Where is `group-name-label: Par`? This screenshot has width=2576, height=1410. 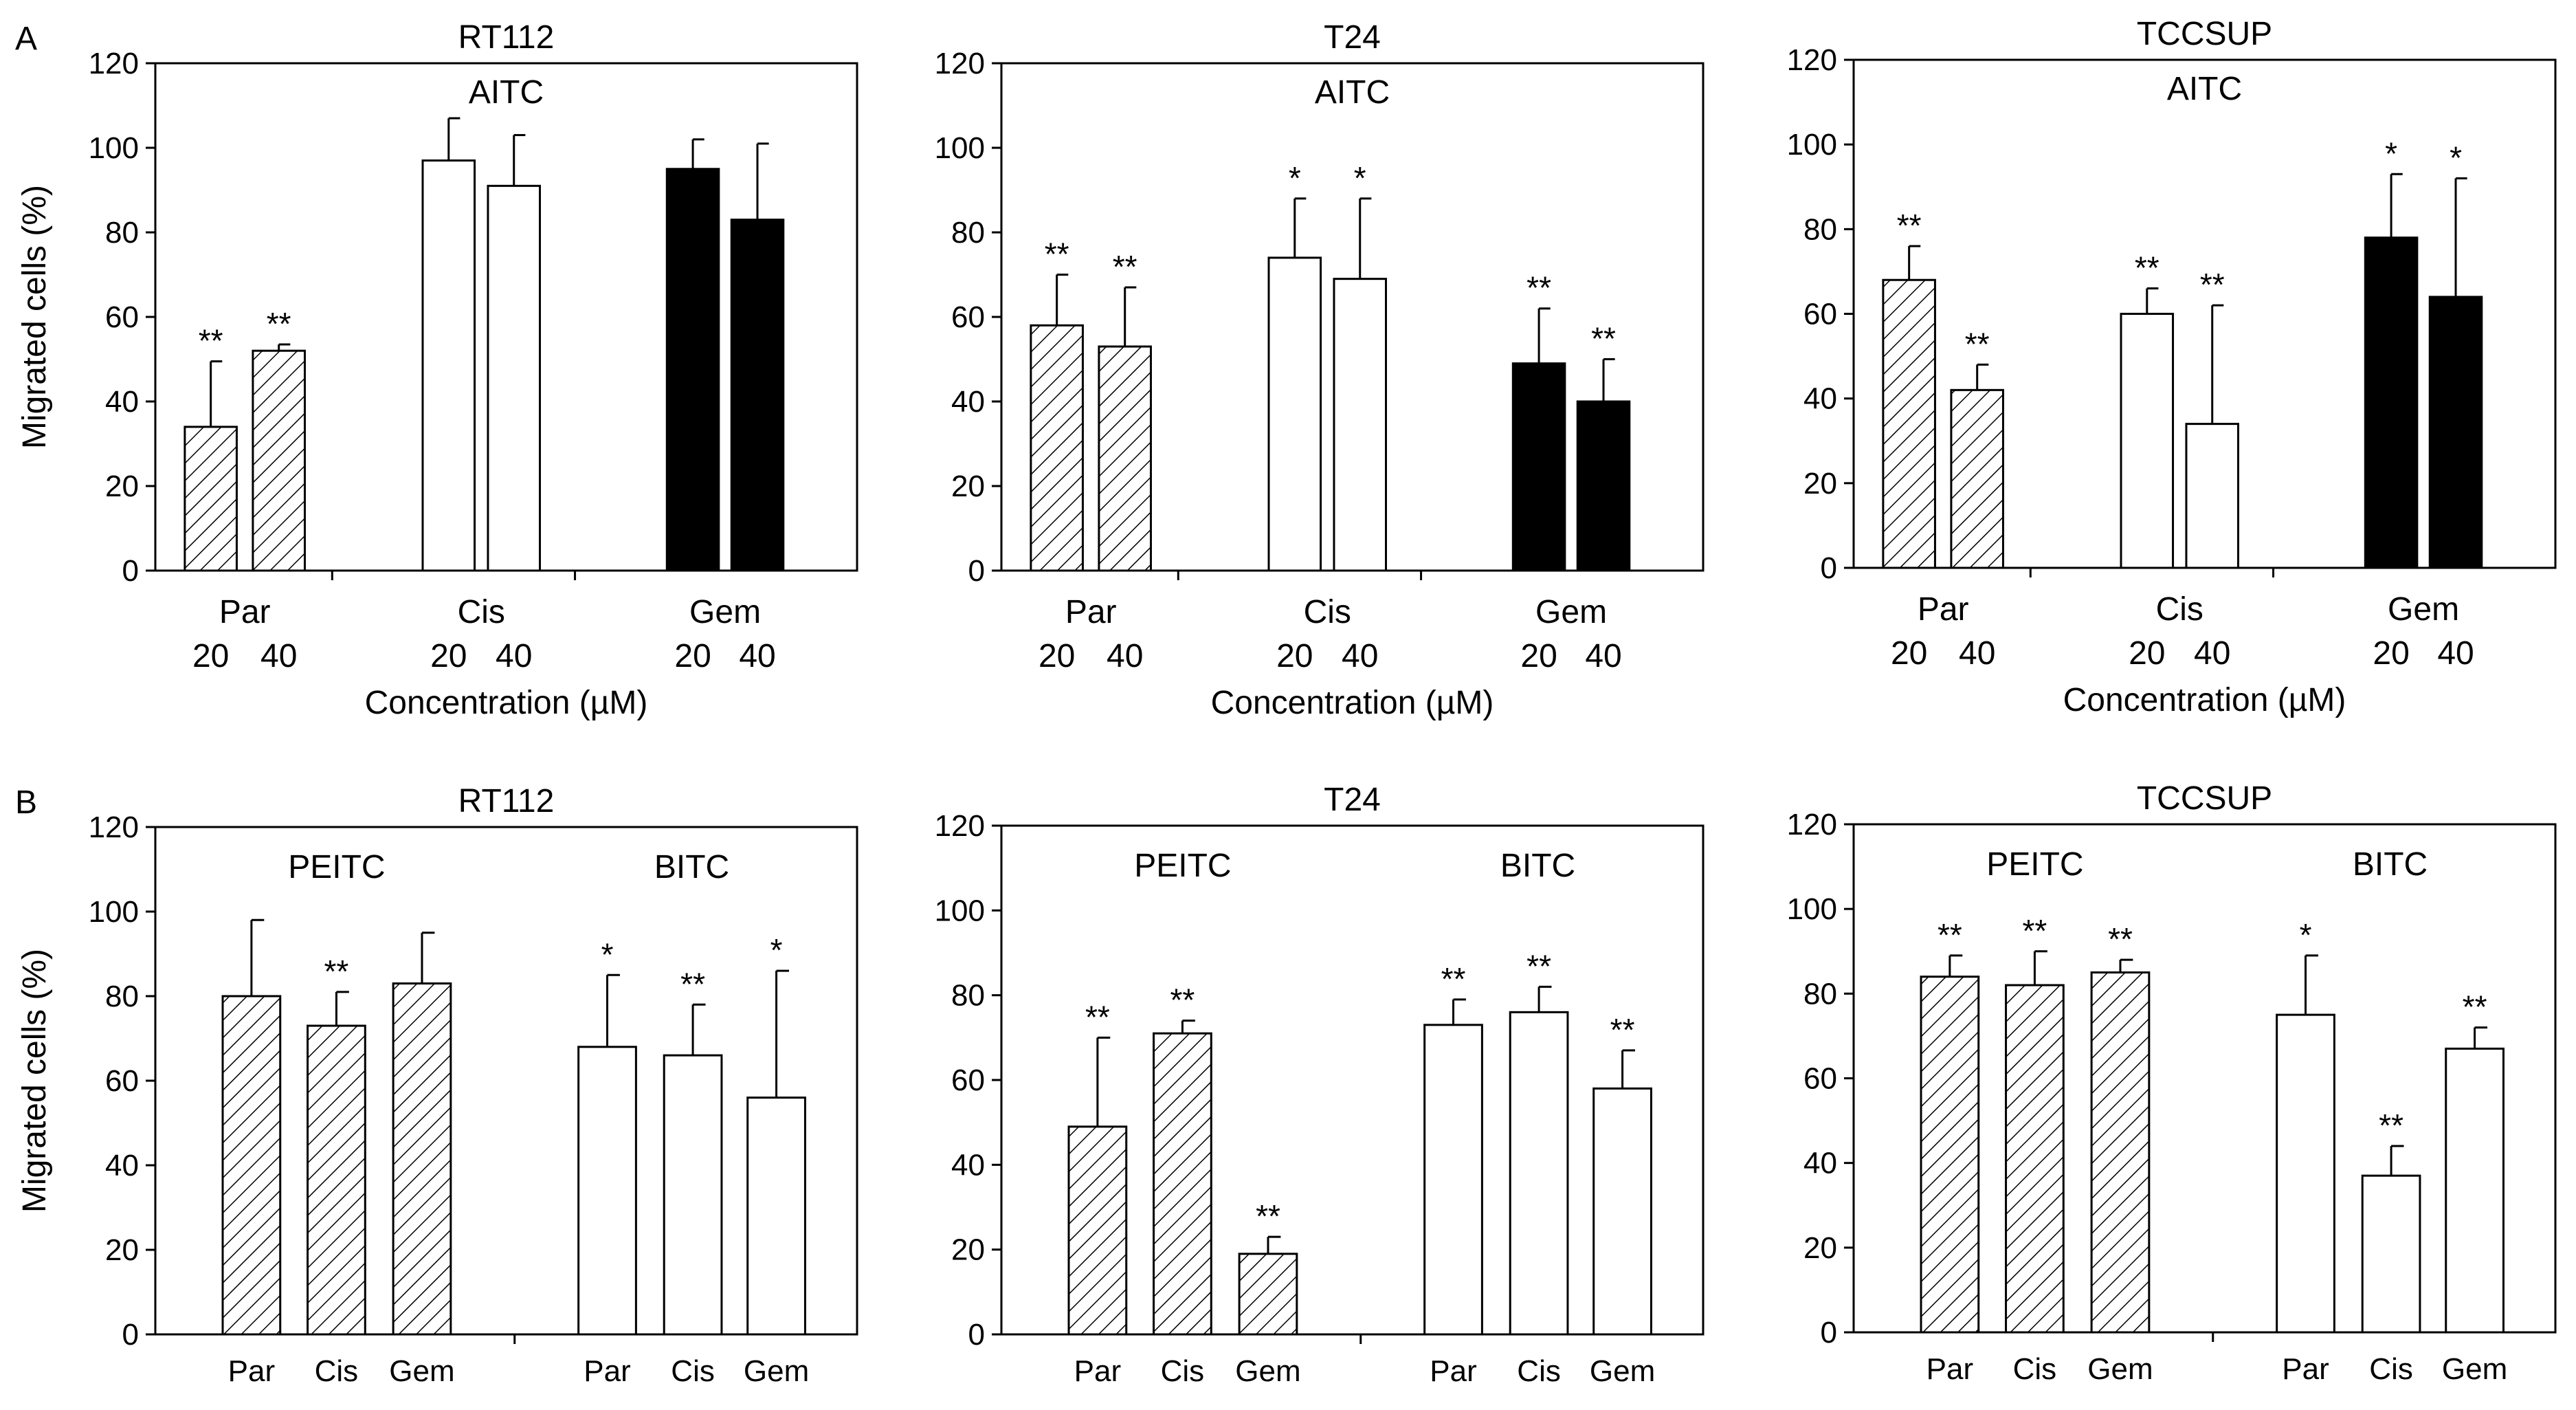 group-name-label: Par is located at coordinates (1943, 609).